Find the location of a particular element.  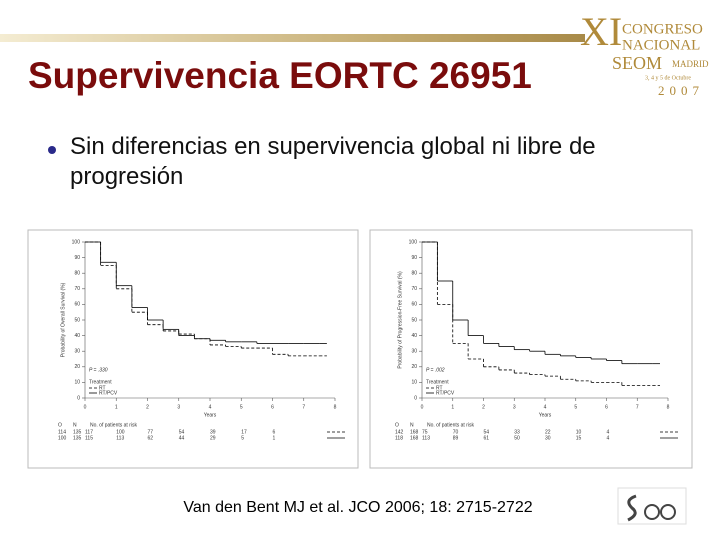

logo-text: CONGRESO is located at coordinates (662, 29).